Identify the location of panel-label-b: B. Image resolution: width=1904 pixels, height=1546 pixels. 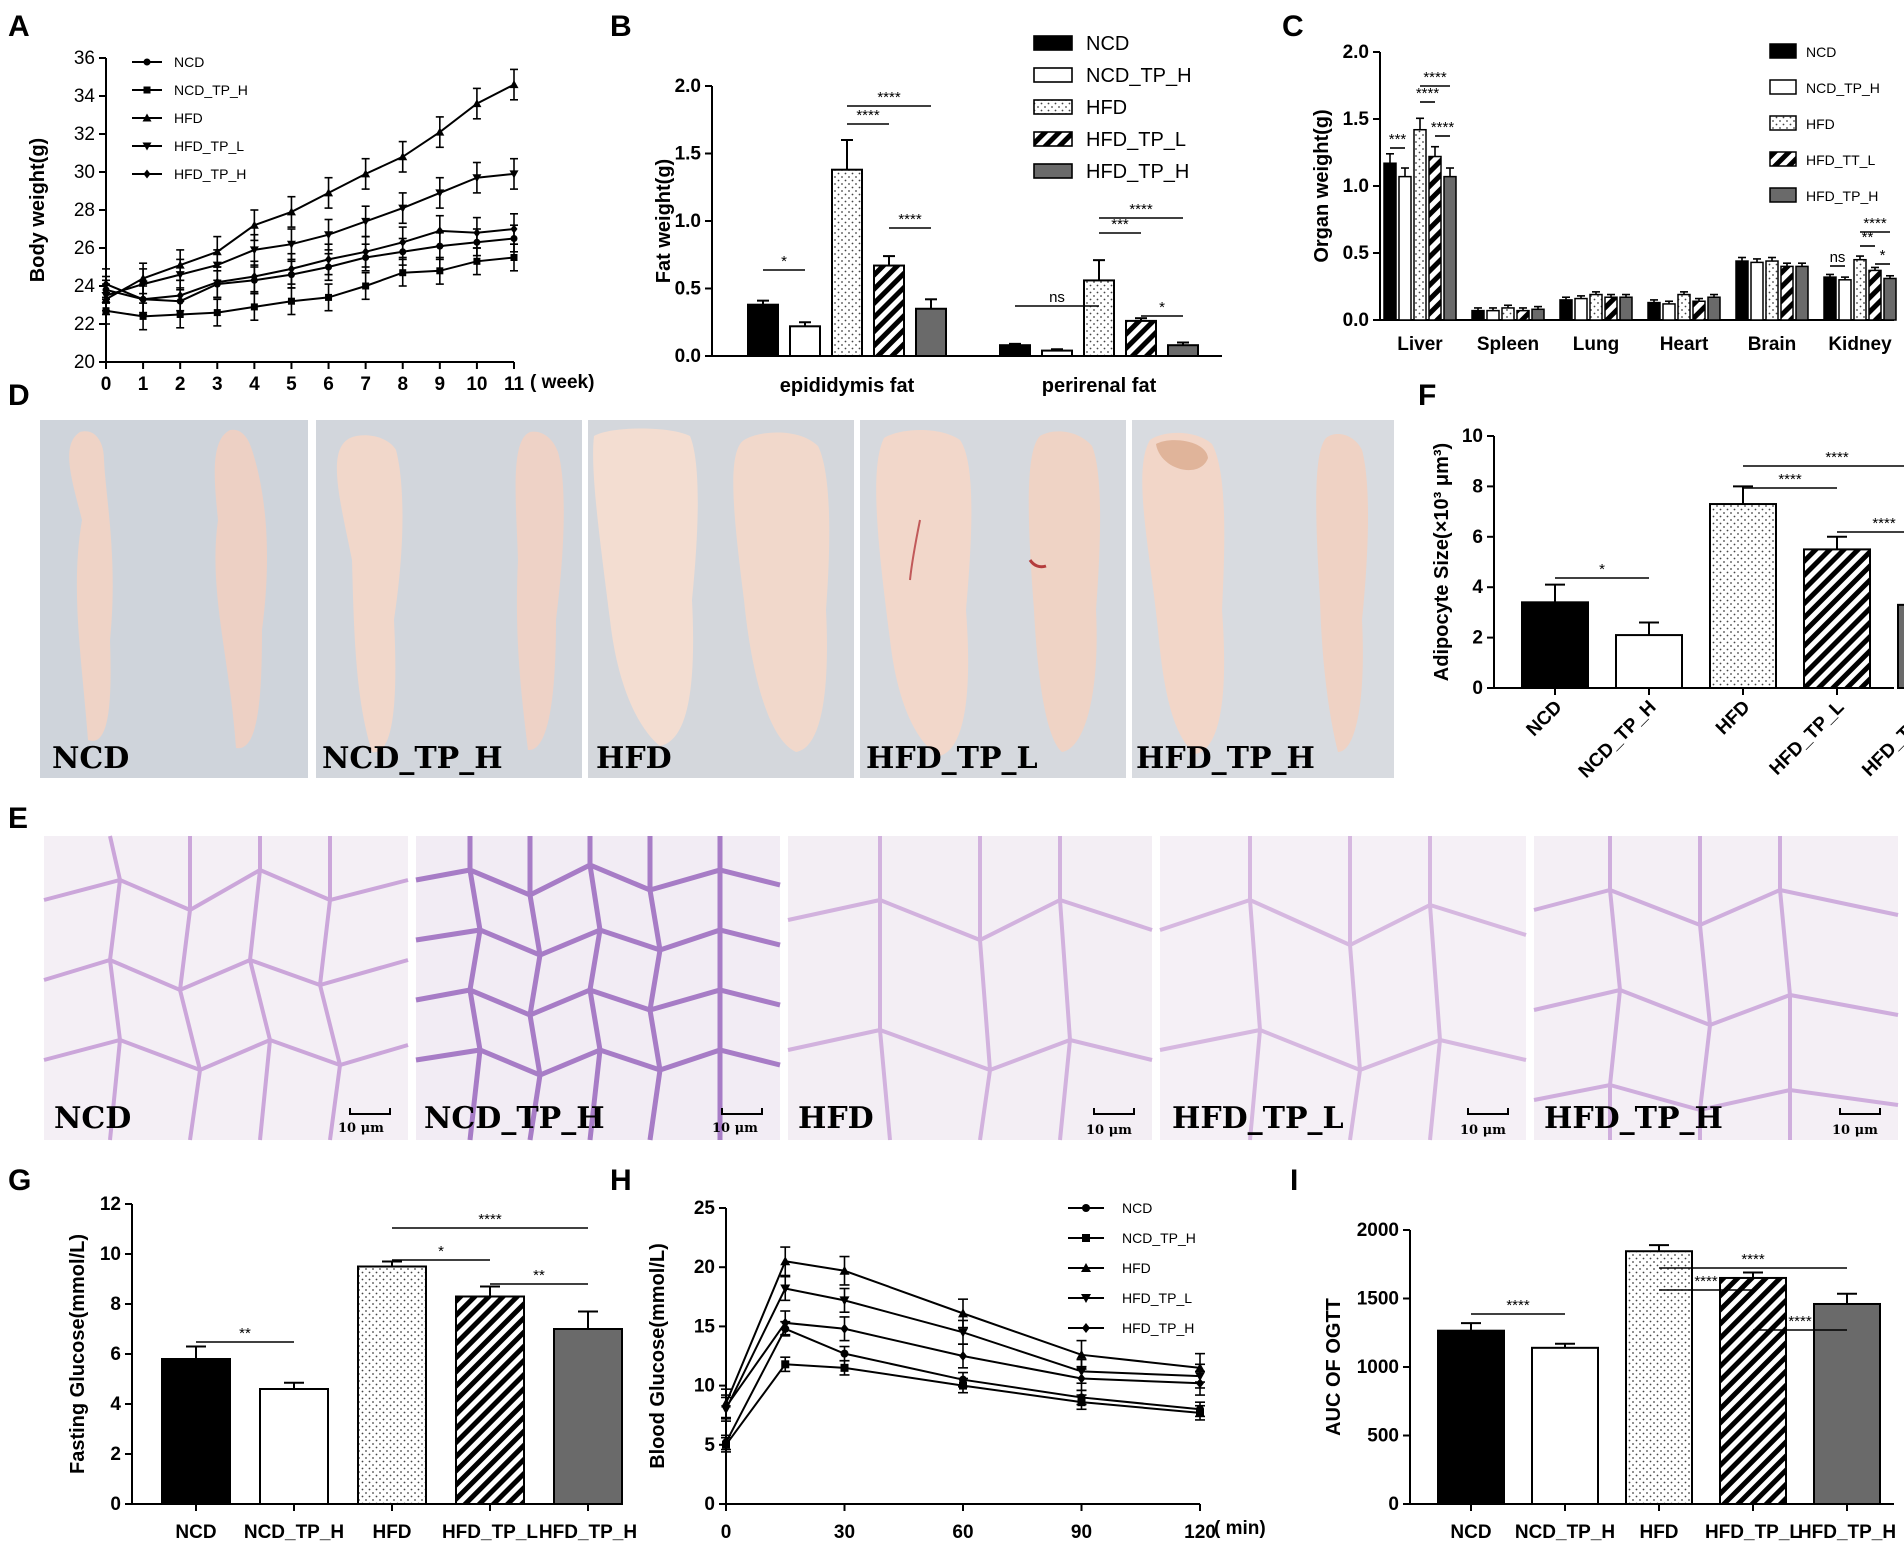
(621, 26).